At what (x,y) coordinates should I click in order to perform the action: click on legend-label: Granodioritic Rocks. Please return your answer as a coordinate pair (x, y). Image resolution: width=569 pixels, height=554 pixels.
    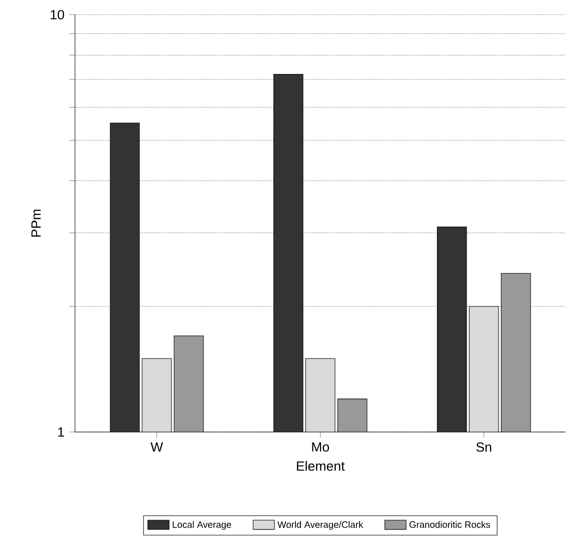
    Looking at the image, I should click on (450, 524).